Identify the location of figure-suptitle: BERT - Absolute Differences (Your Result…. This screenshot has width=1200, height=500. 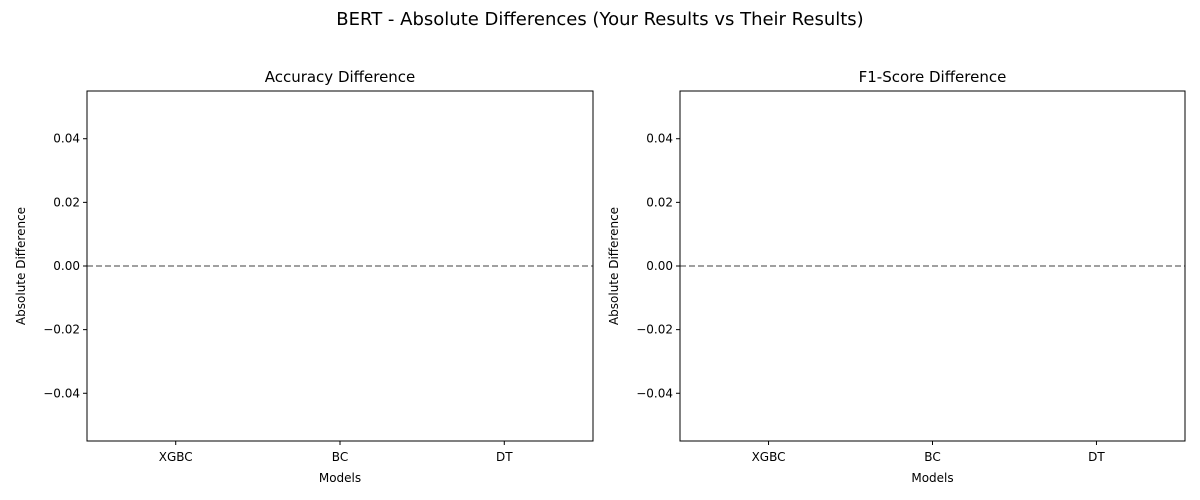
(599, 19).